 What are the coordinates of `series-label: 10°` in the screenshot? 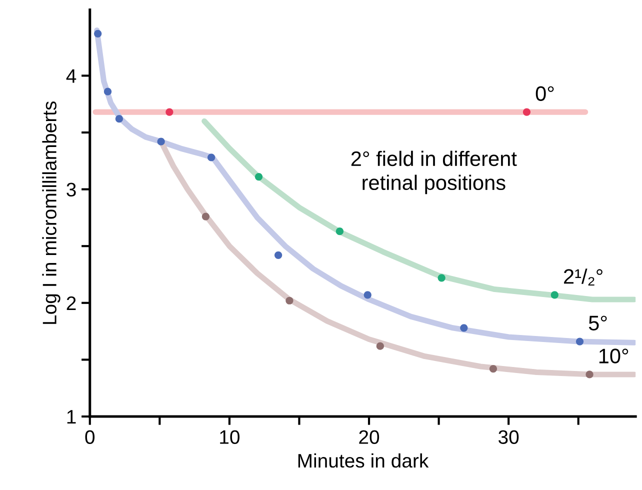 It's located at (613, 356).